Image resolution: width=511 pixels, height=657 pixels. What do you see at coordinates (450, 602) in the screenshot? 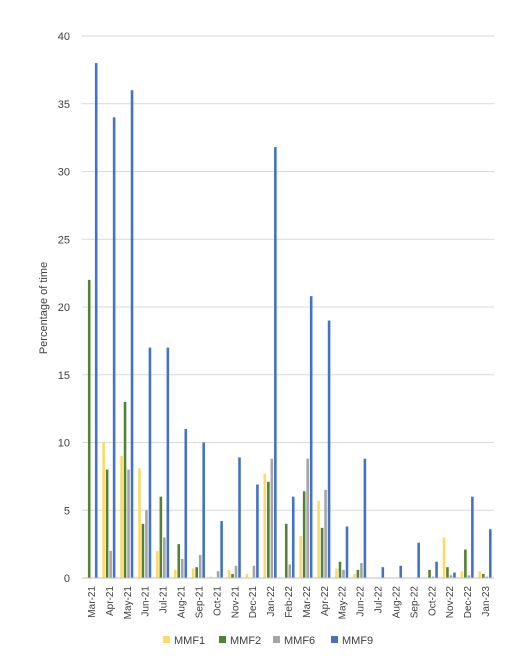
I see `x-tick-label: Nov-22` at bounding box center [450, 602].